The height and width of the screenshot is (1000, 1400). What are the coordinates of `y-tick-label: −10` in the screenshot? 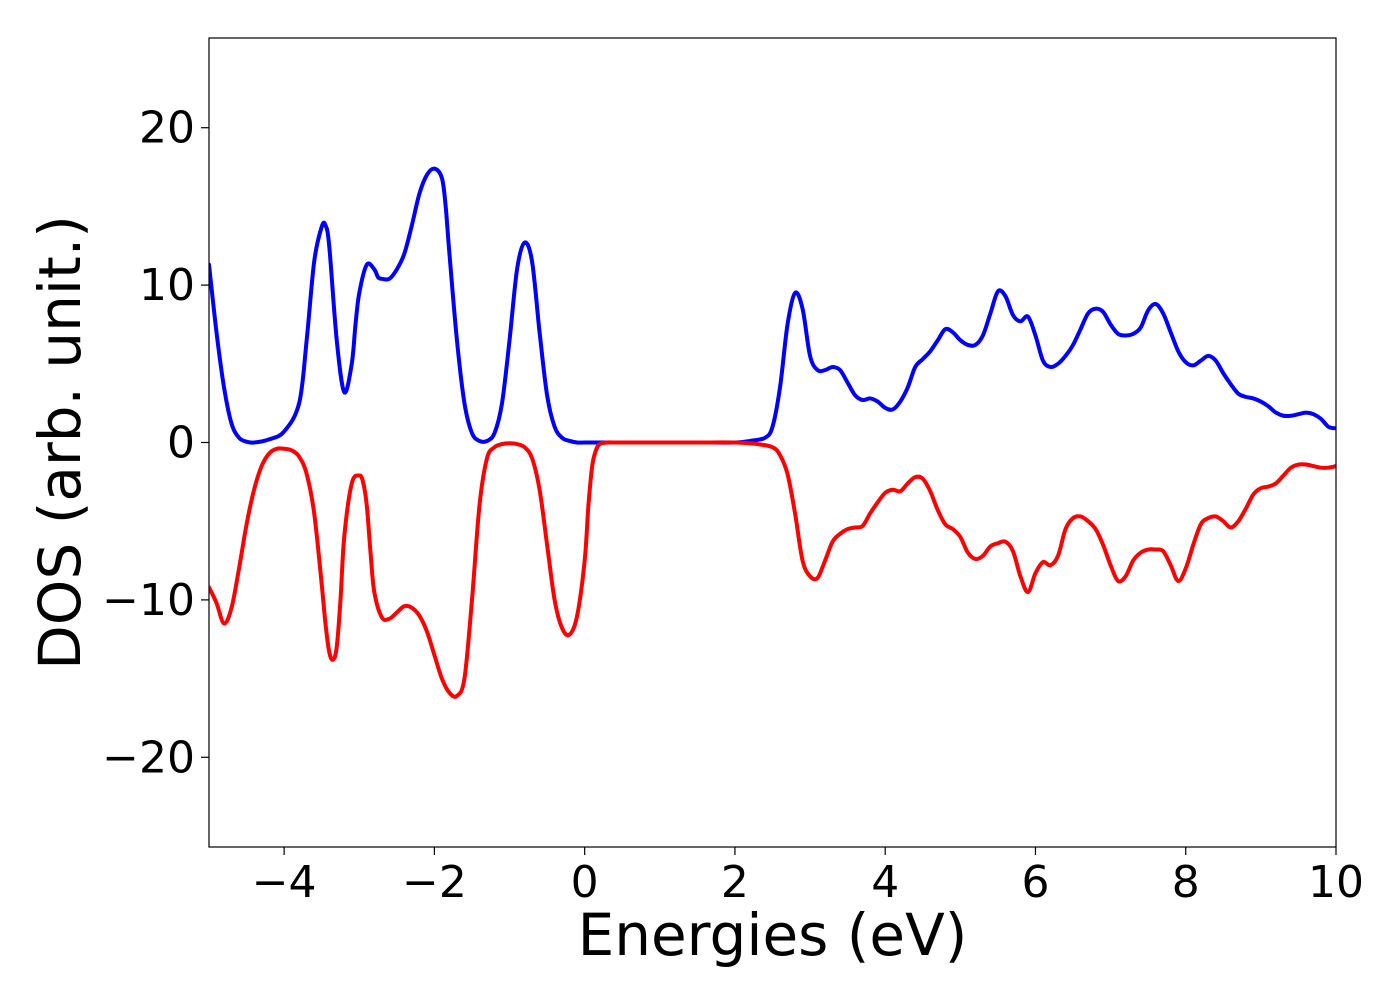 It's located at (148, 600).